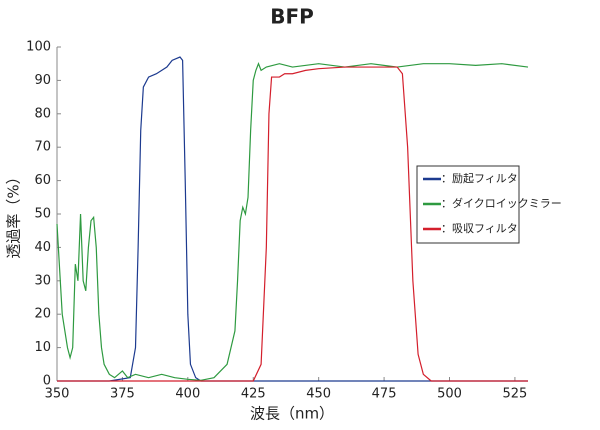  Describe the element at coordinates (292, 414) in the screenshot. I see `x-axis-label: 波長（nm）` at that location.